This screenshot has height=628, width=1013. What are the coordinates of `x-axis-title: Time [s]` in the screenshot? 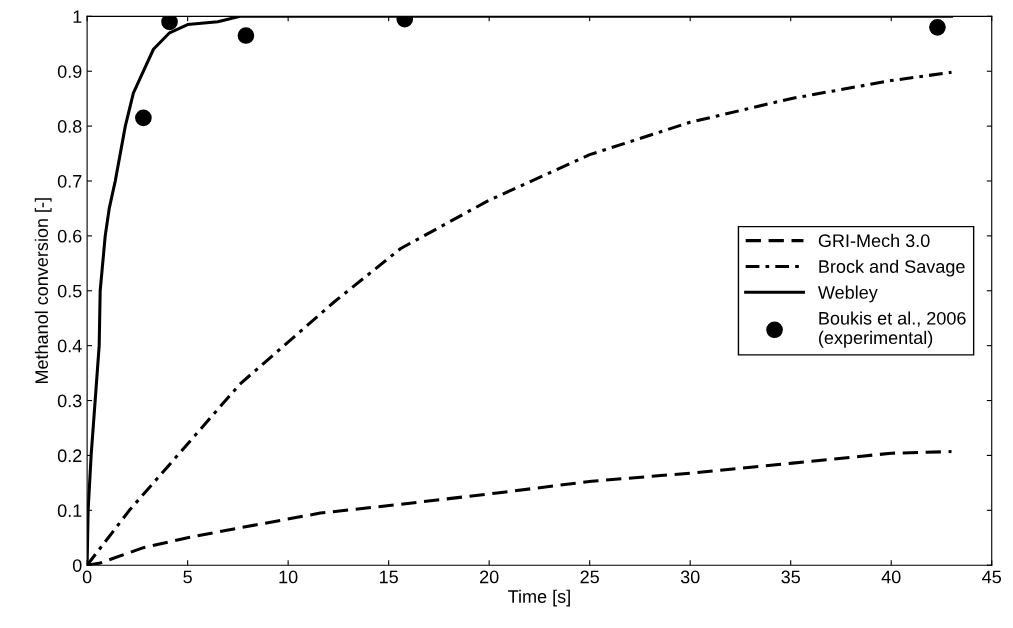 It's located at (539, 598).